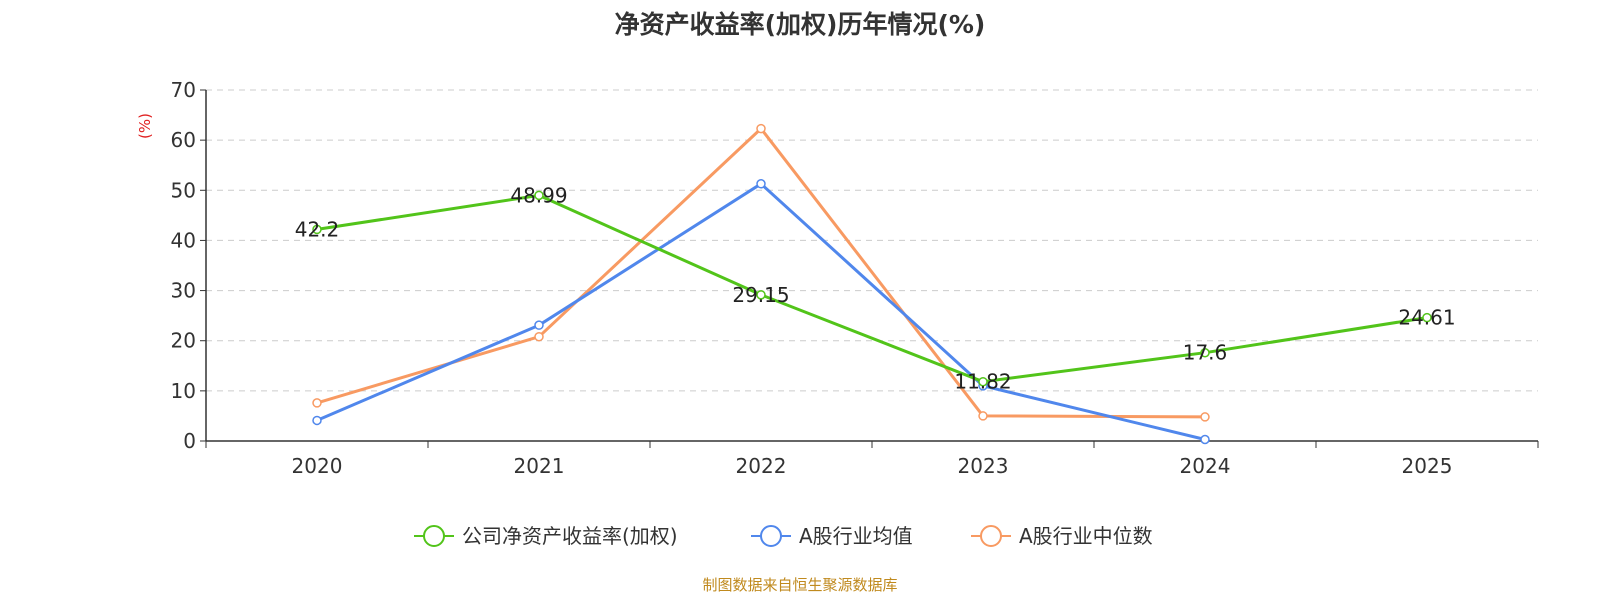  What do you see at coordinates (570, 536) in the screenshot?
I see `legend-label: 公司净资产收益率(加权)` at bounding box center [570, 536].